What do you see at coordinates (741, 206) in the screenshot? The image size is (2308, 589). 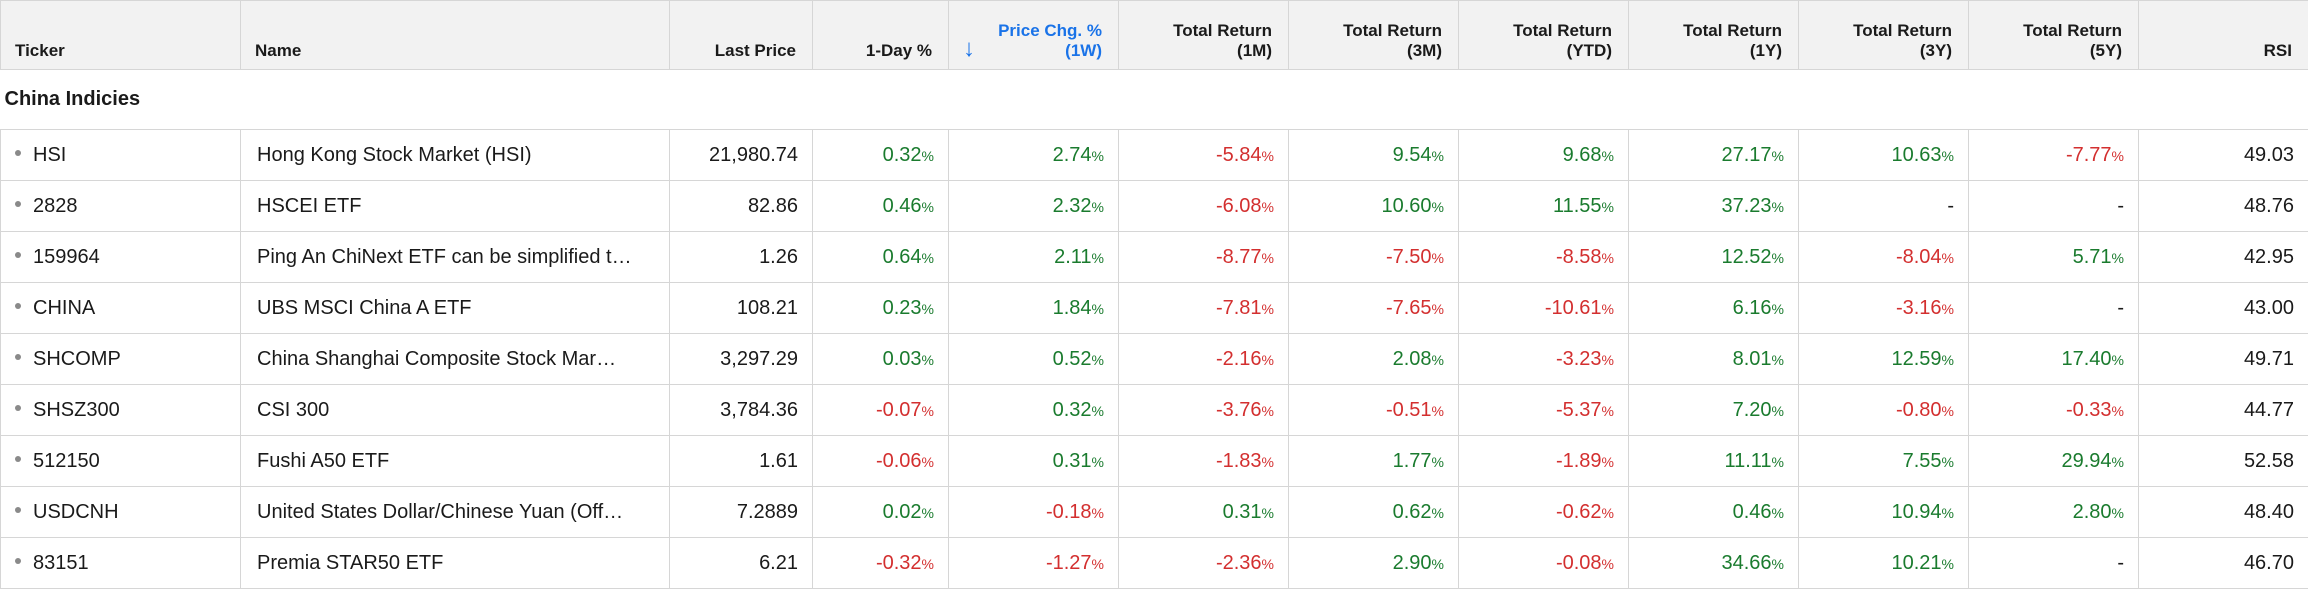 I see `last-price-cell: 82.86` at bounding box center [741, 206].